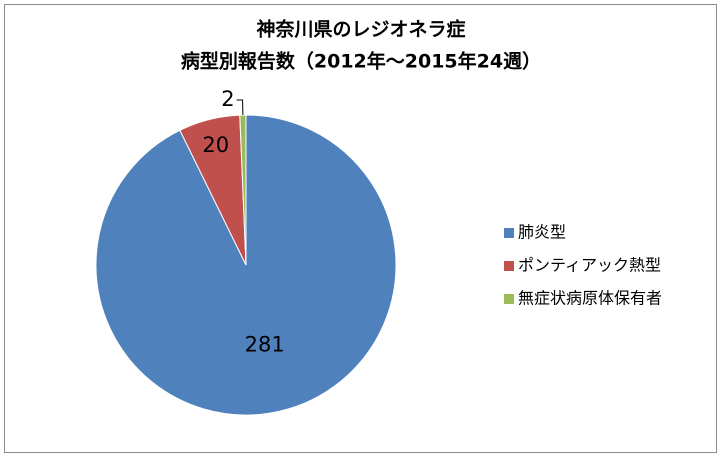 Image resolution: width=722 pixels, height=458 pixels. What do you see at coordinates (589, 265) in the screenshot?
I see `legend-label: ポンティアック熱型` at bounding box center [589, 265].